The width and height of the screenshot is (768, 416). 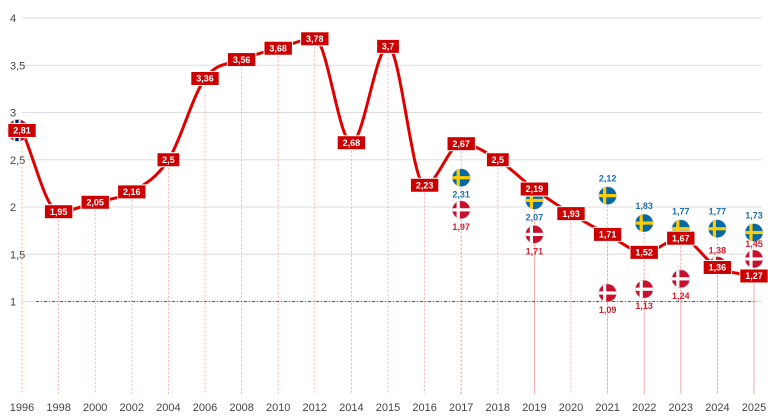 I want to click on data-label-text: 3,36, so click(x=205, y=79).